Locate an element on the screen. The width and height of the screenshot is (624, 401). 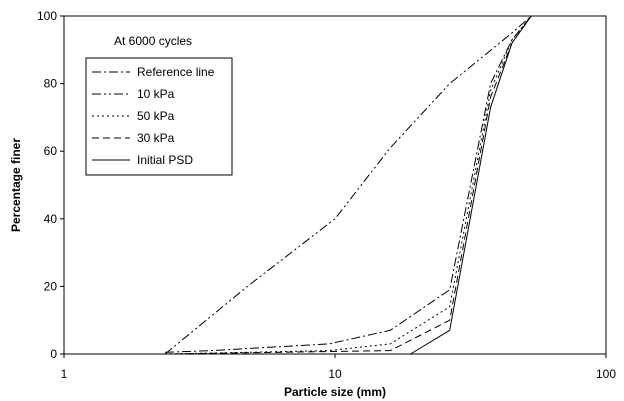
y-tick-label: 80 is located at coordinates (51, 84).